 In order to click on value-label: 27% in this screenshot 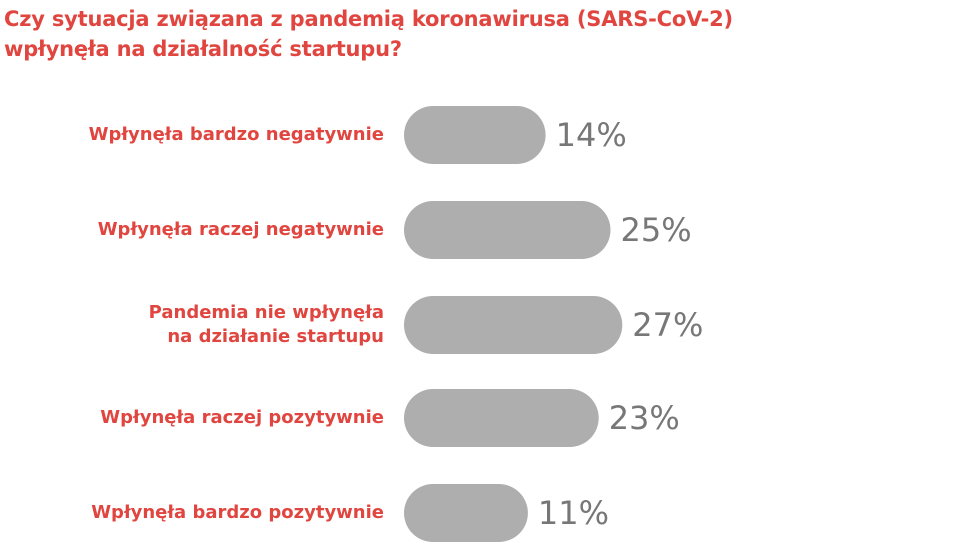, I will do `click(668, 325)`.